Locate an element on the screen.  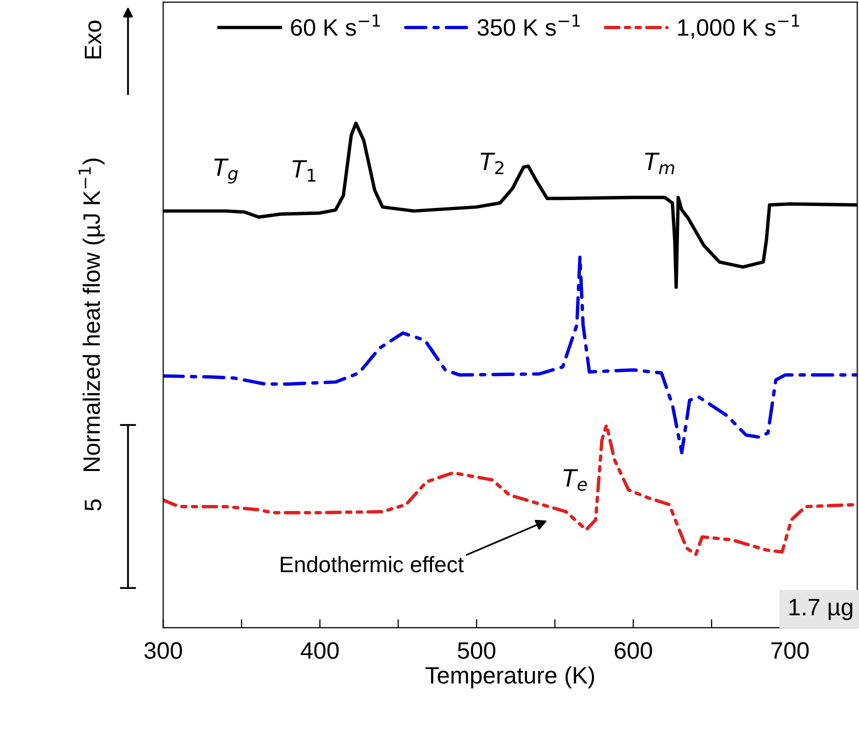
x-tick-label: 300 is located at coordinates (163, 650).